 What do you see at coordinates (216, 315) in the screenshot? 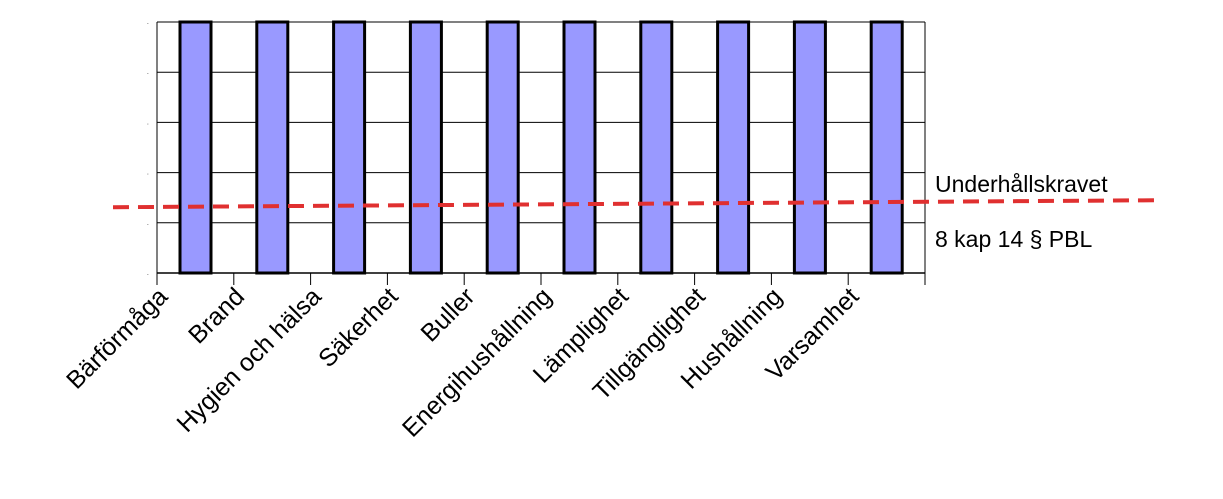
I see `category-label-2: Brand` at bounding box center [216, 315].